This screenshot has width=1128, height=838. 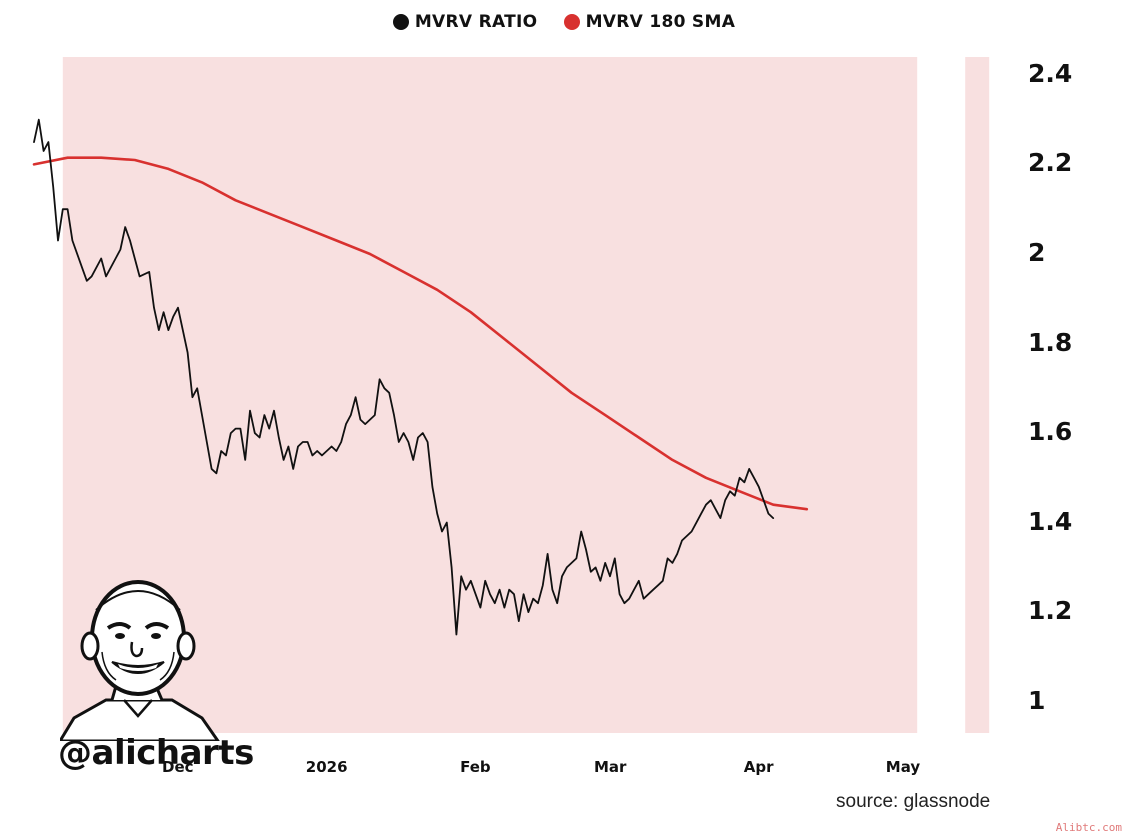 What do you see at coordinates (1050, 73) in the screenshot?
I see `y-tick-label: 2.4` at bounding box center [1050, 73].